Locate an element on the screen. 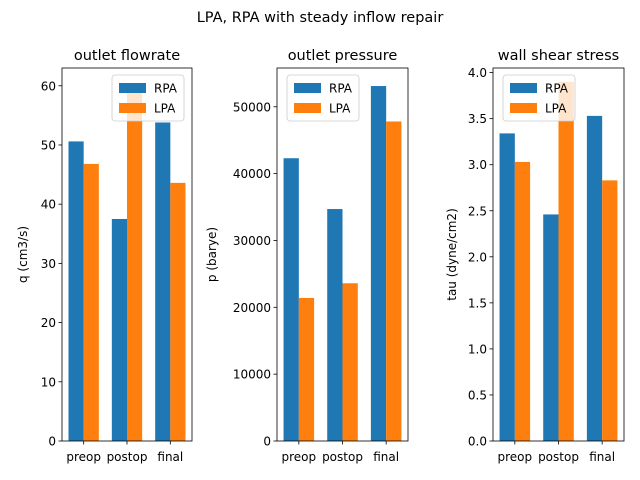 The width and height of the screenshot is (640, 480). y-tick-label: 60 is located at coordinates (48, 86).